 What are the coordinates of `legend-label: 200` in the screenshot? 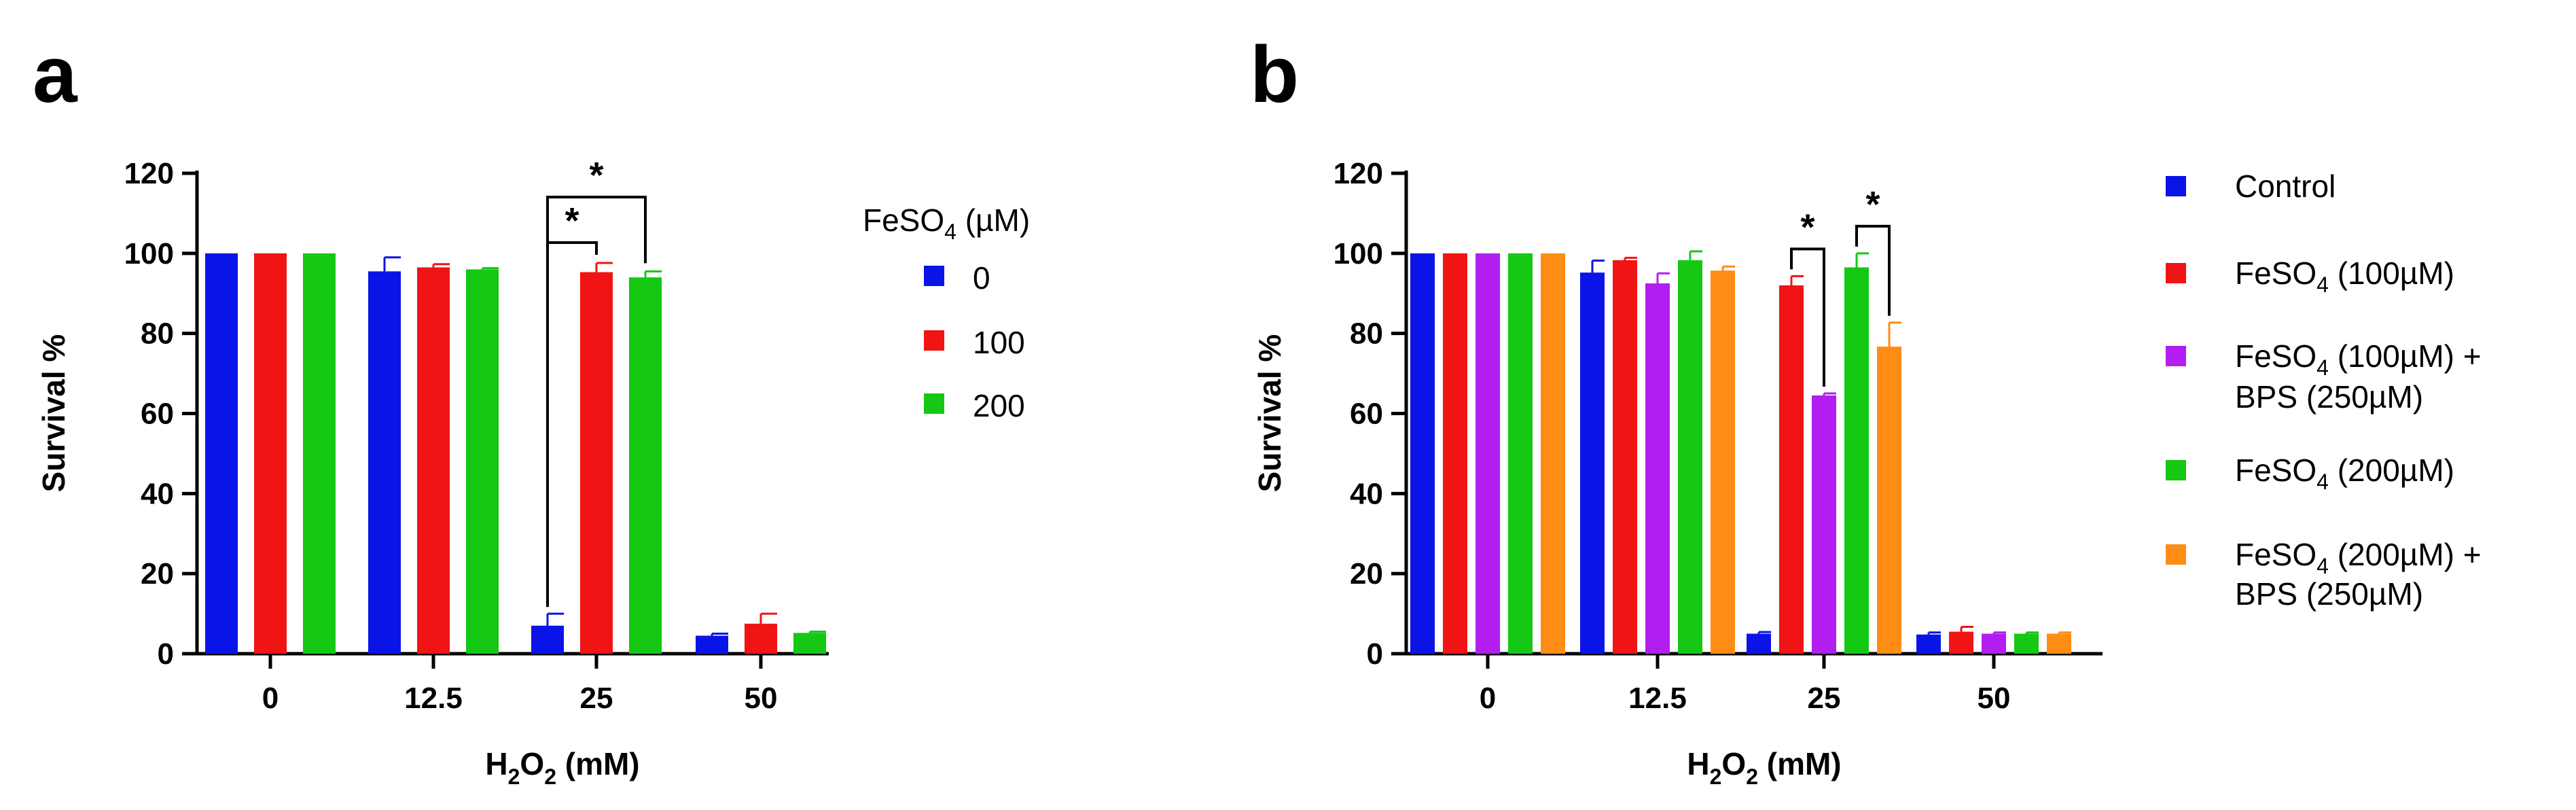 It's located at (999, 406).